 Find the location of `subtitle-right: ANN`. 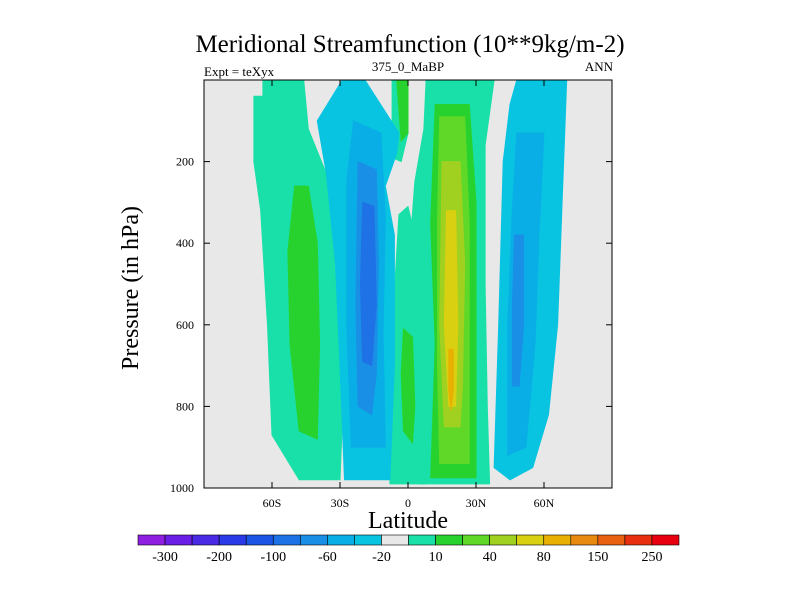

subtitle-right: ANN is located at coordinates (599, 66).